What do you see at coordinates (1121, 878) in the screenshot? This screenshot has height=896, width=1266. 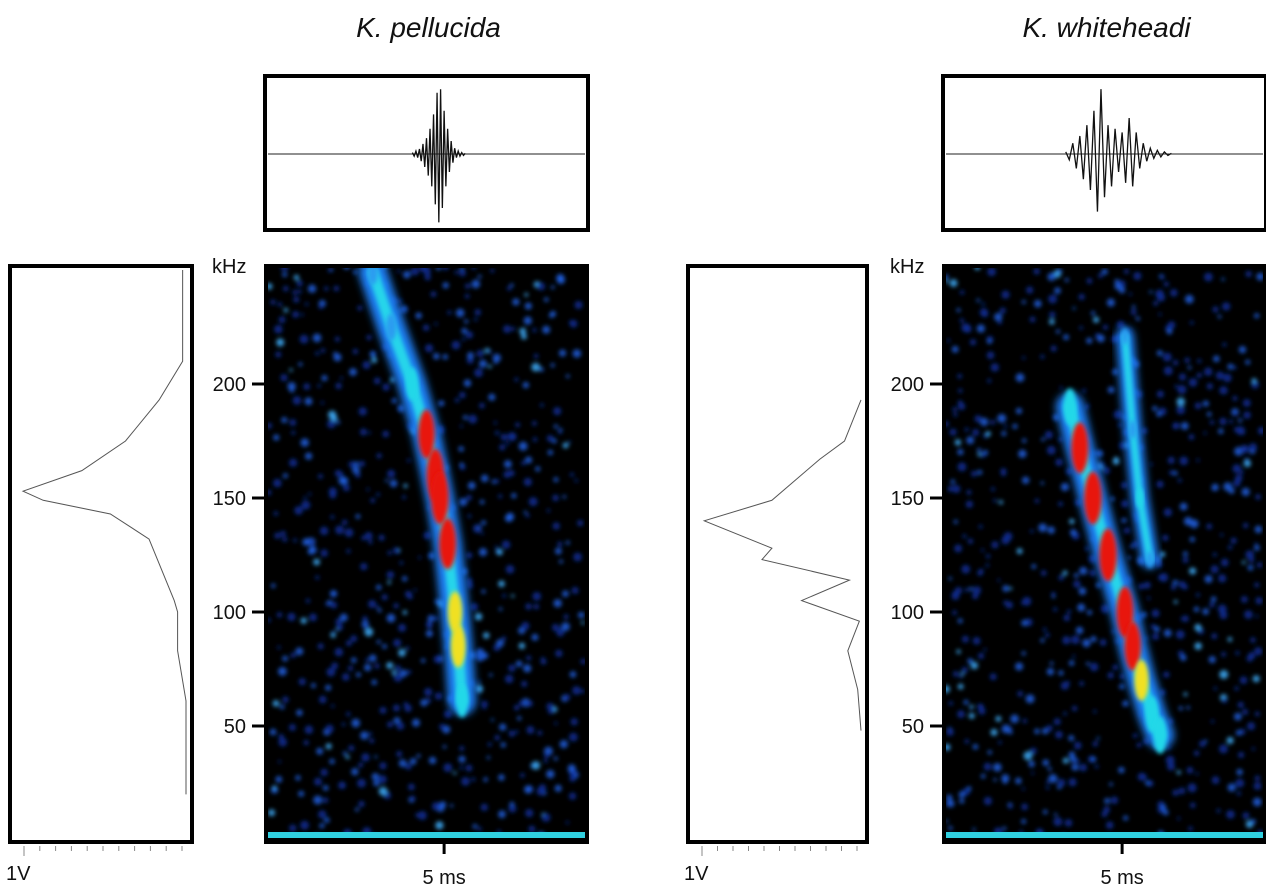 I see `x-tick-label: 5 ms` at bounding box center [1121, 878].